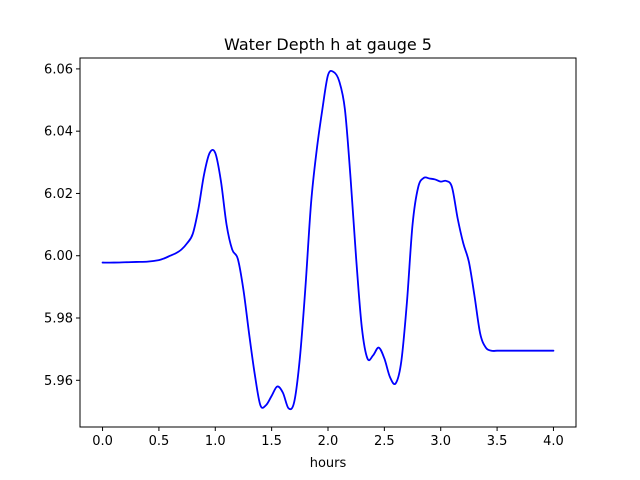 This screenshot has height=480, width=640. What do you see at coordinates (328, 463) in the screenshot?
I see `x-axis-label: hours` at bounding box center [328, 463].